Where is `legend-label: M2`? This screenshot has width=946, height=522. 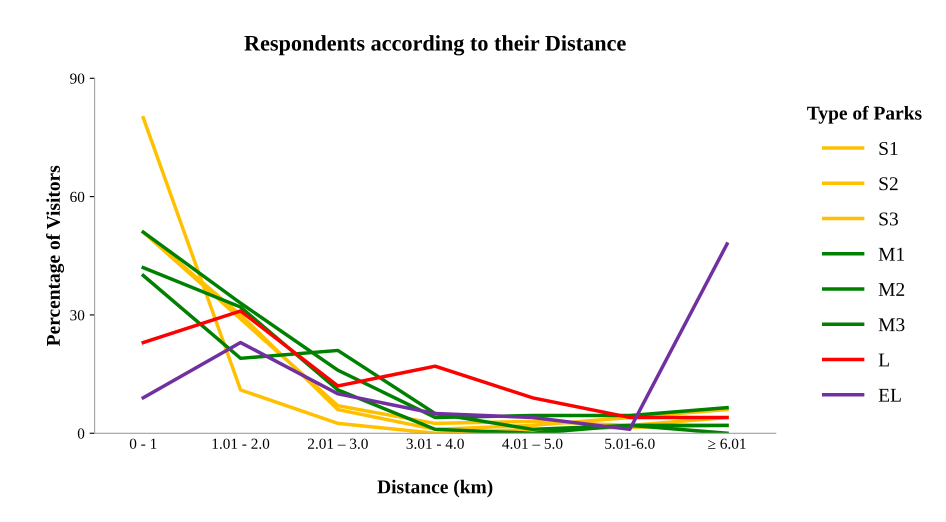 legend-label: M2 is located at coordinates (891, 289).